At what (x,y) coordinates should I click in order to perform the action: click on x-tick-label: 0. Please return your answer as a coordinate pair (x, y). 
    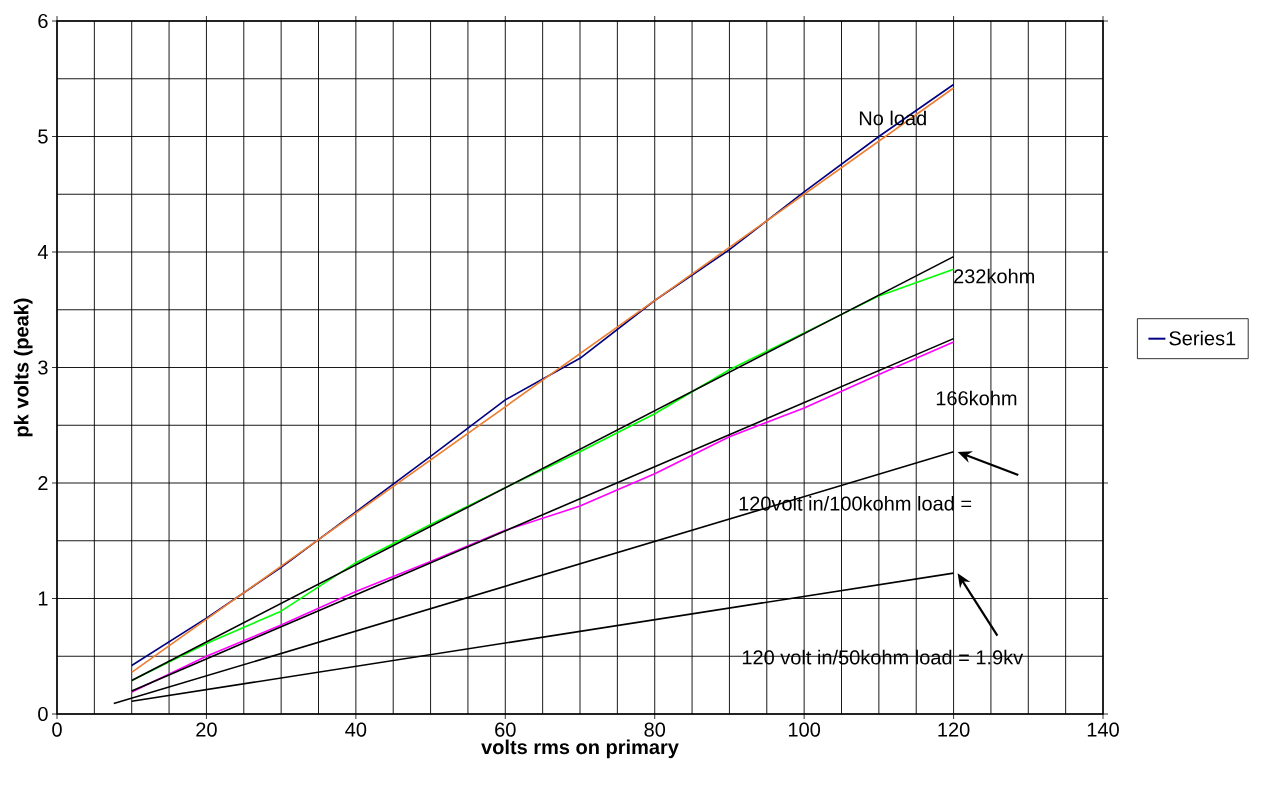
    Looking at the image, I should click on (57, 729).